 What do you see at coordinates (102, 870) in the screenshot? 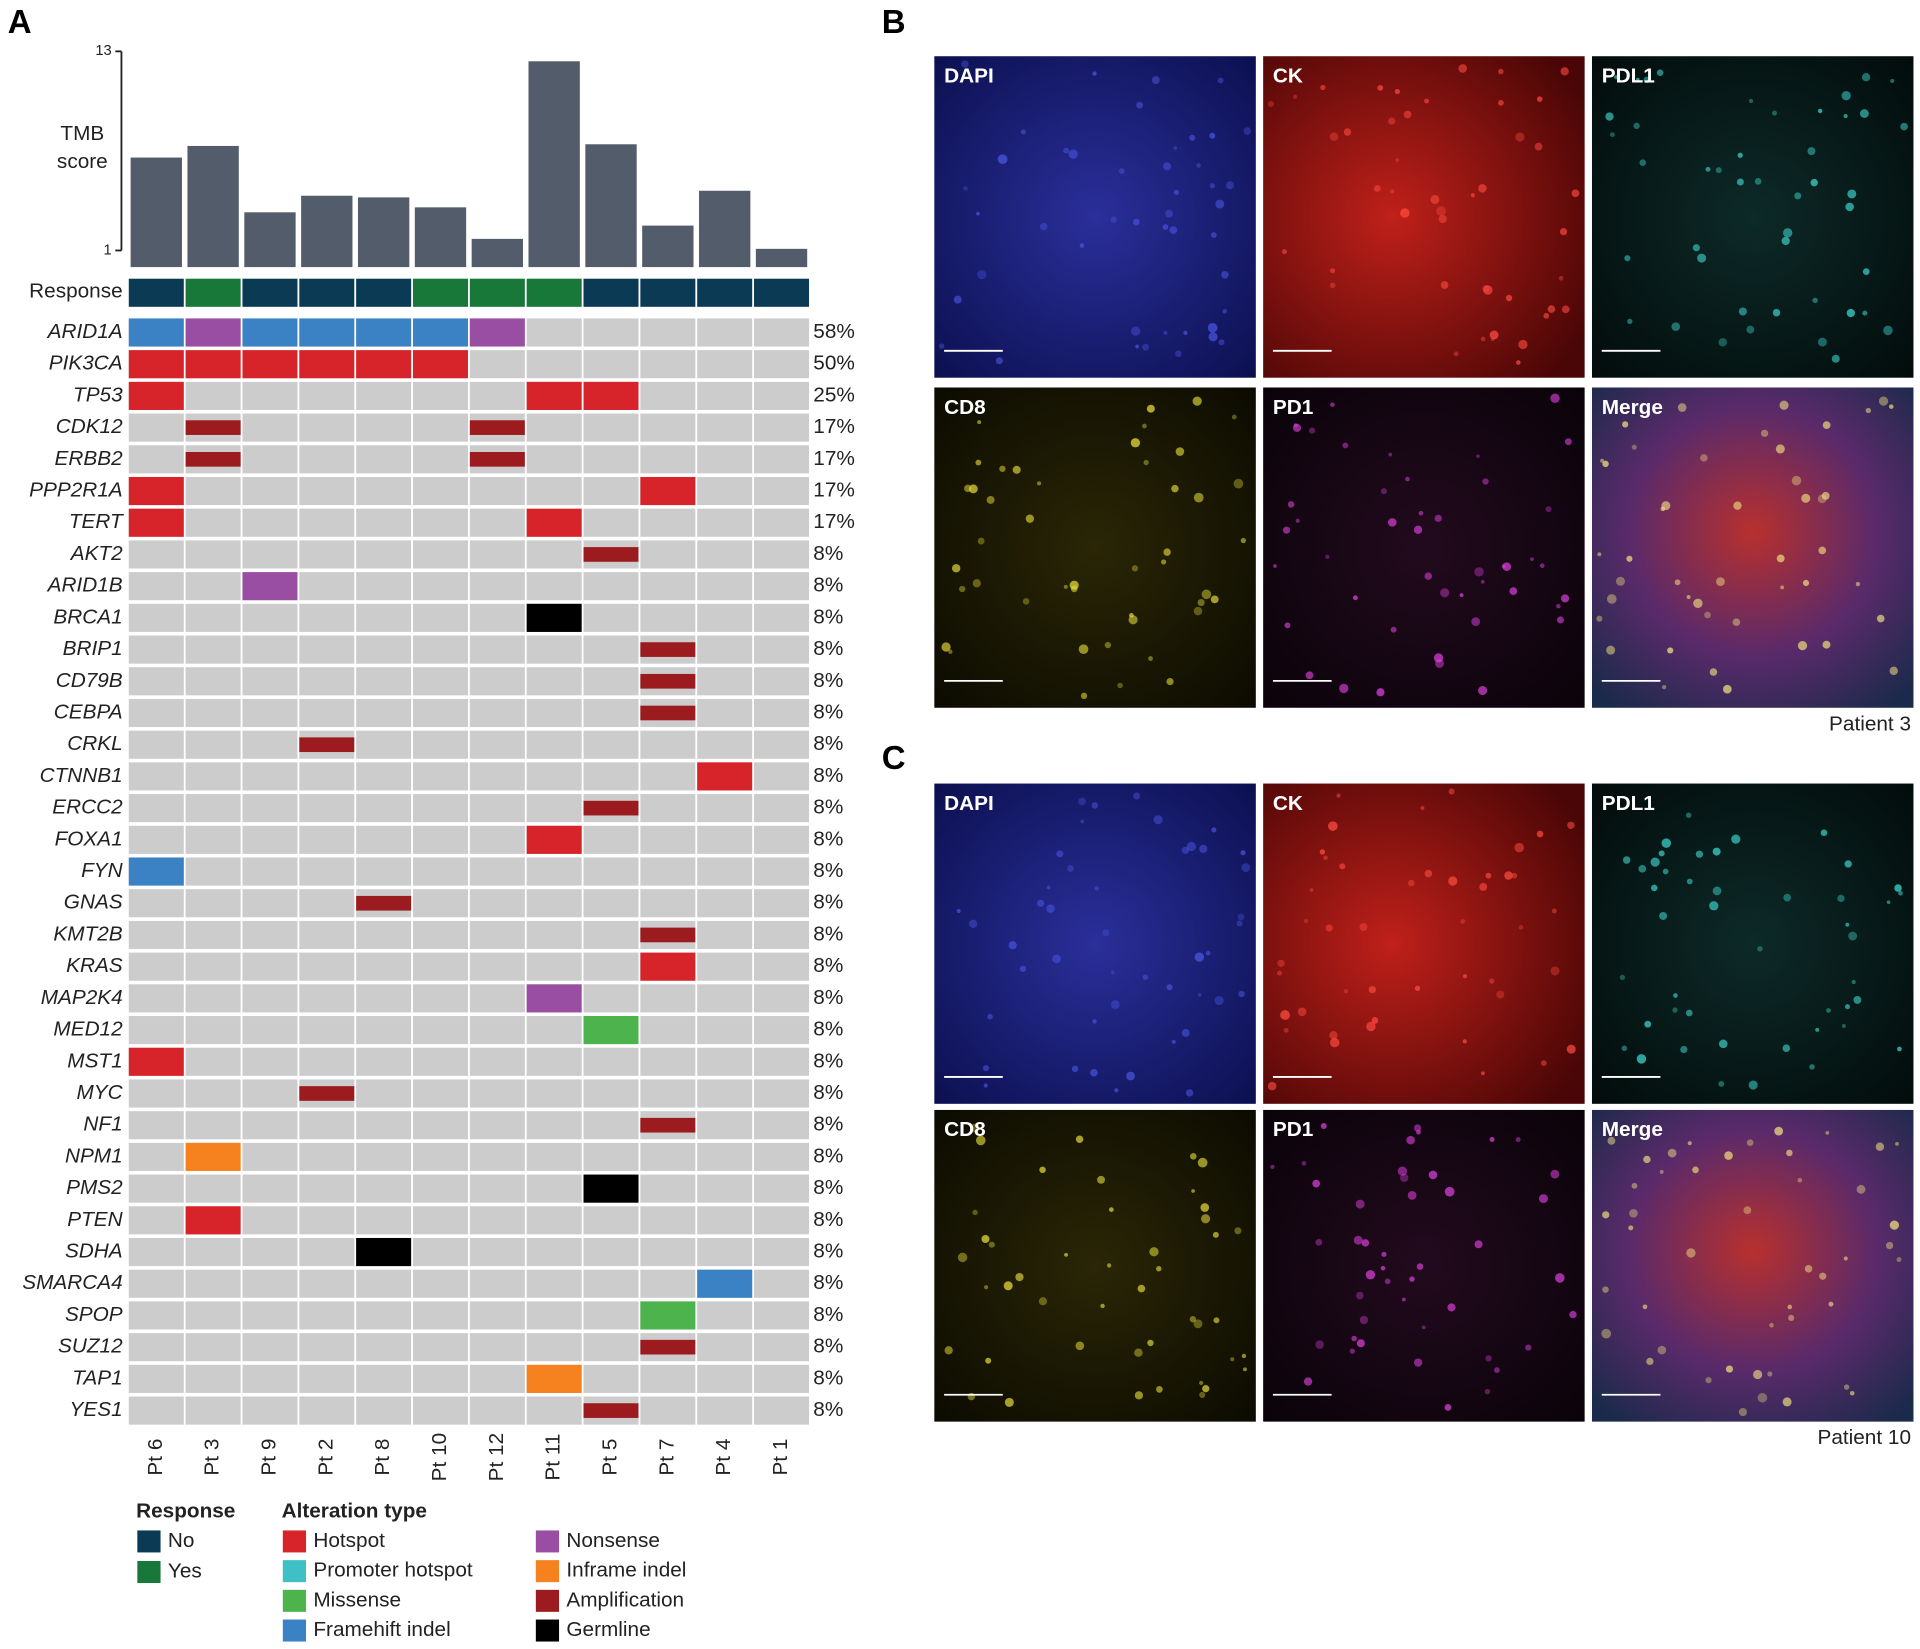
I see `gene-label: FYN` at bounding box center [102, 870].